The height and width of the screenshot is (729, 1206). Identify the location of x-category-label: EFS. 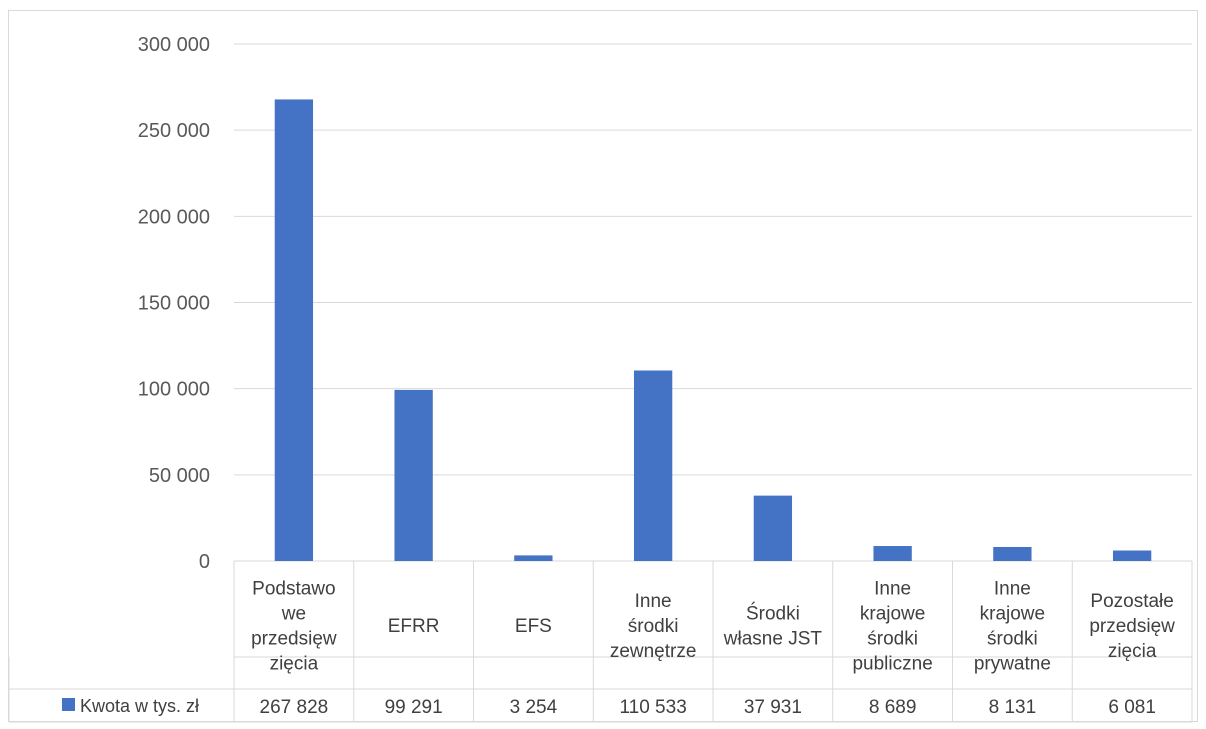
(533, 626).